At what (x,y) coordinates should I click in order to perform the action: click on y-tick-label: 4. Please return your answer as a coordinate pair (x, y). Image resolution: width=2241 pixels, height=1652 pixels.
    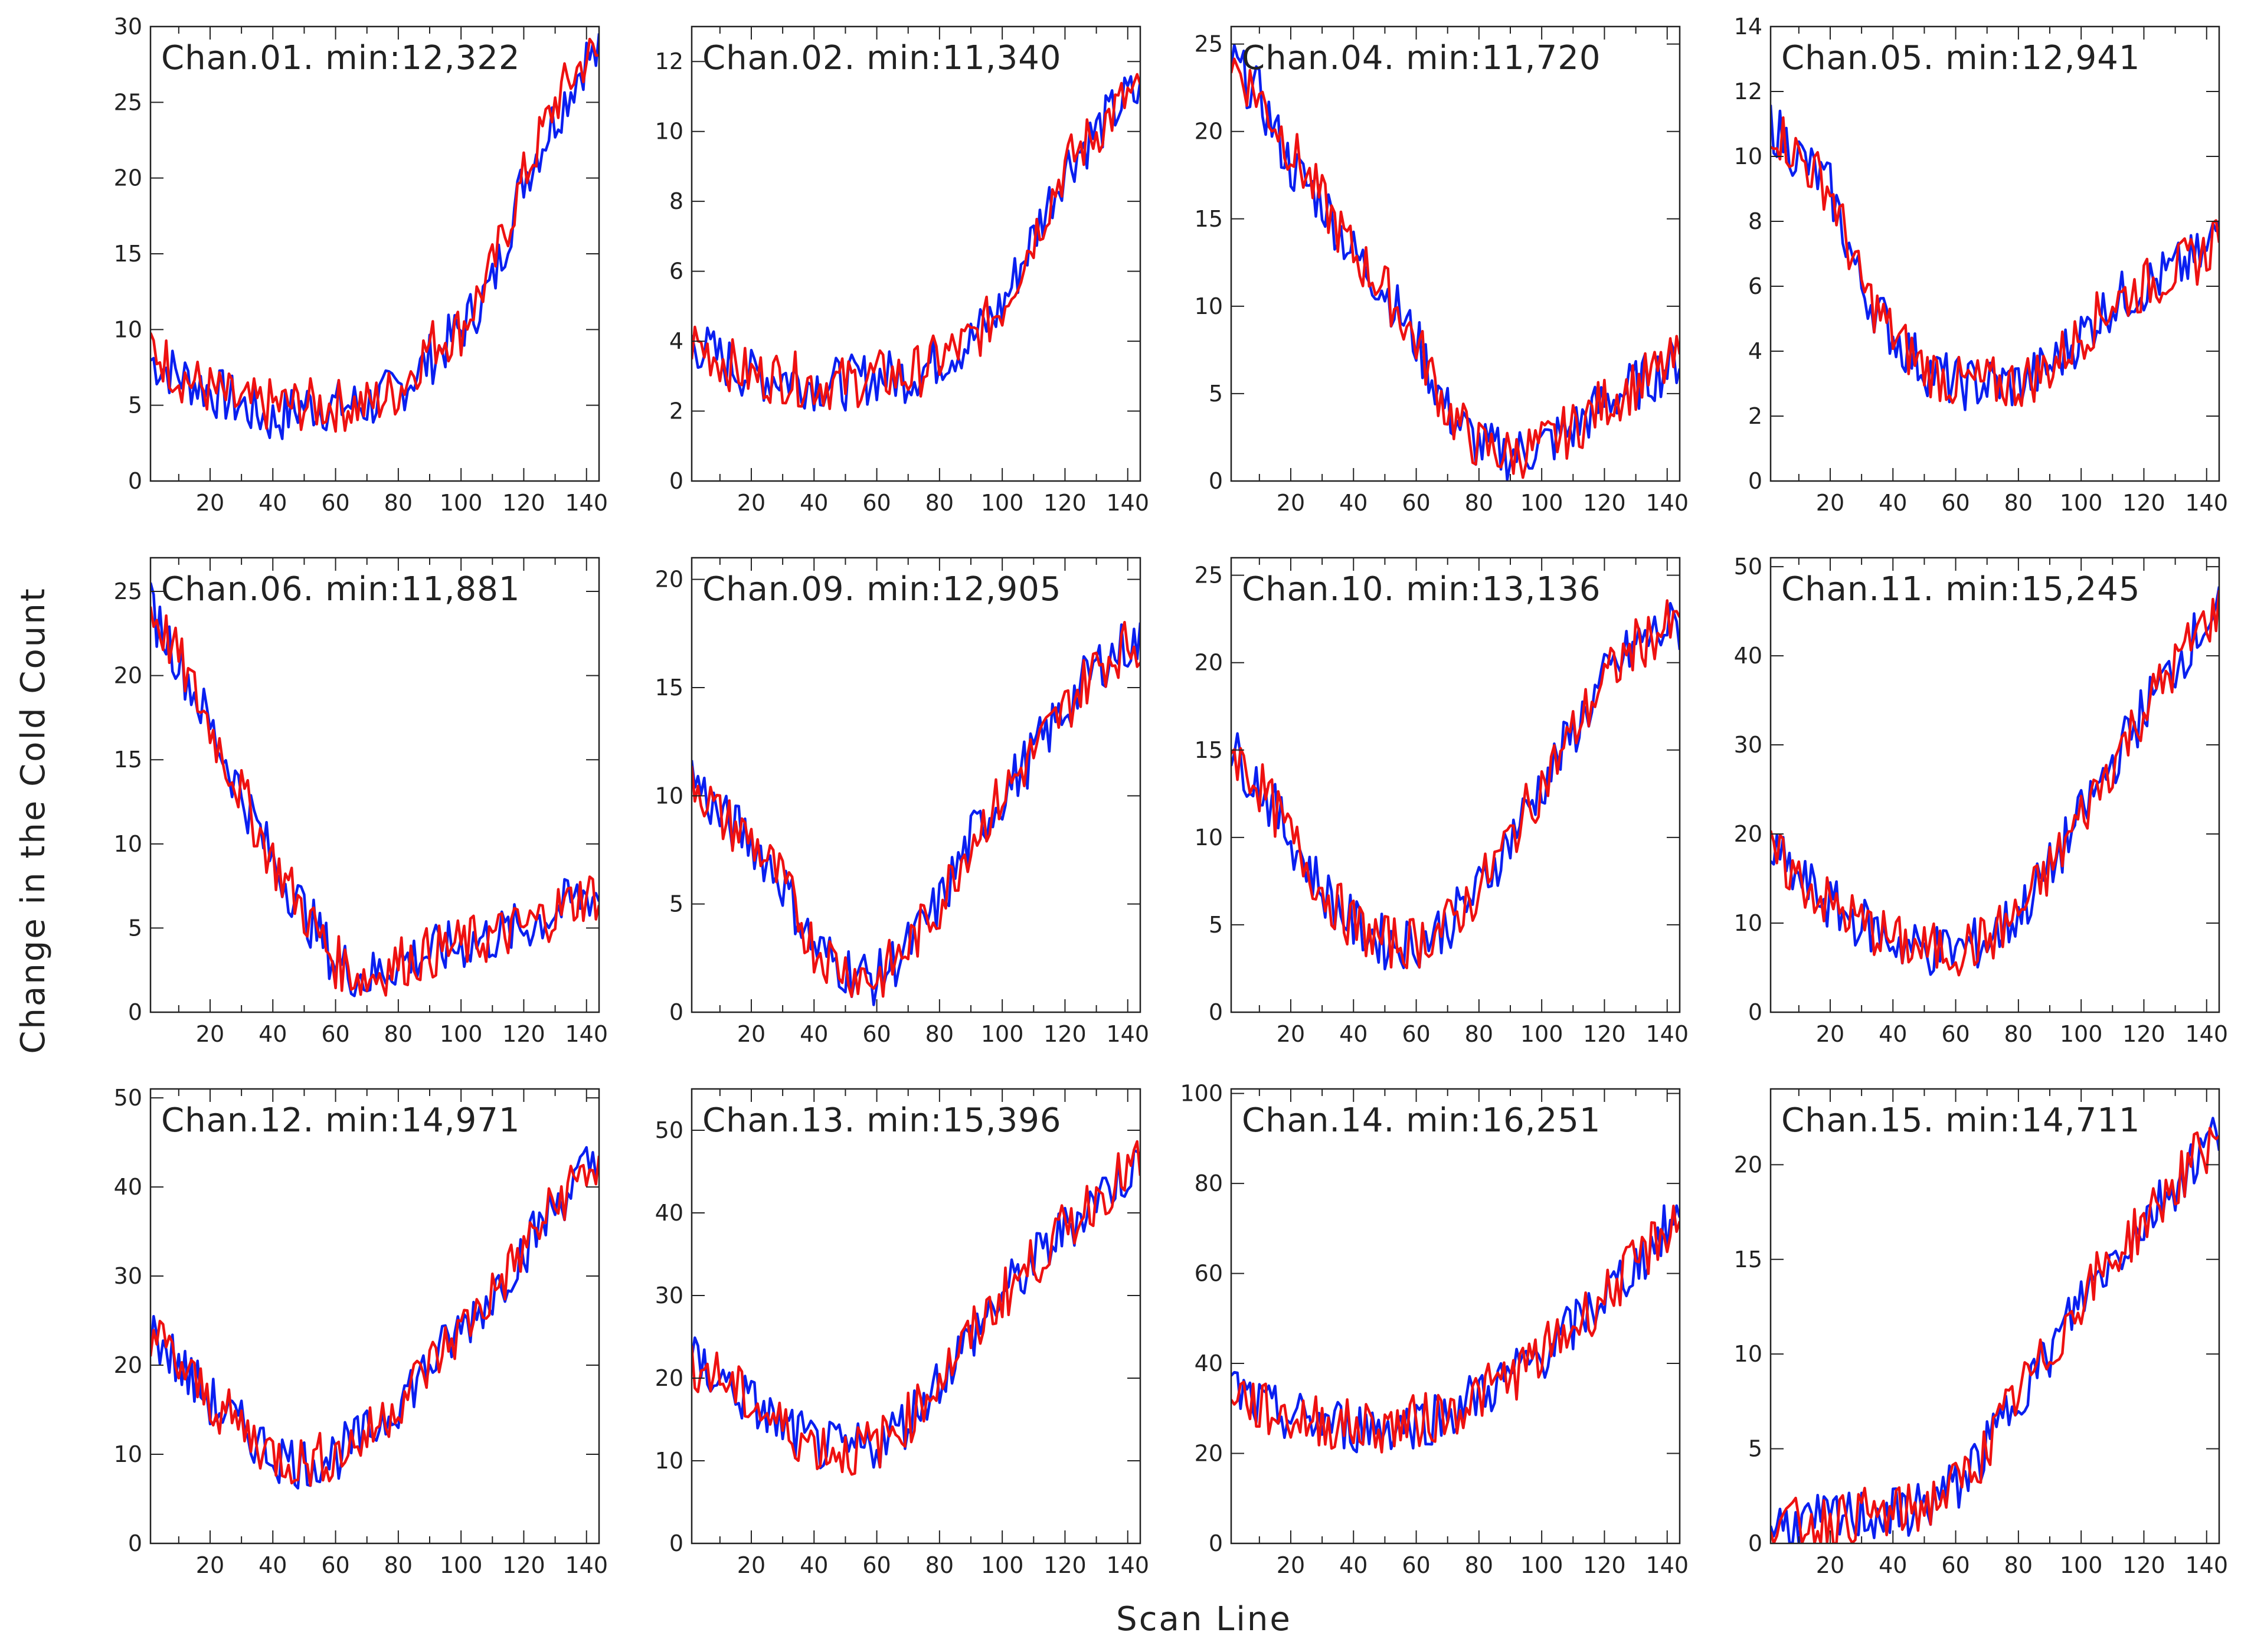
    Looking at the image, I should click on (1755, 351).